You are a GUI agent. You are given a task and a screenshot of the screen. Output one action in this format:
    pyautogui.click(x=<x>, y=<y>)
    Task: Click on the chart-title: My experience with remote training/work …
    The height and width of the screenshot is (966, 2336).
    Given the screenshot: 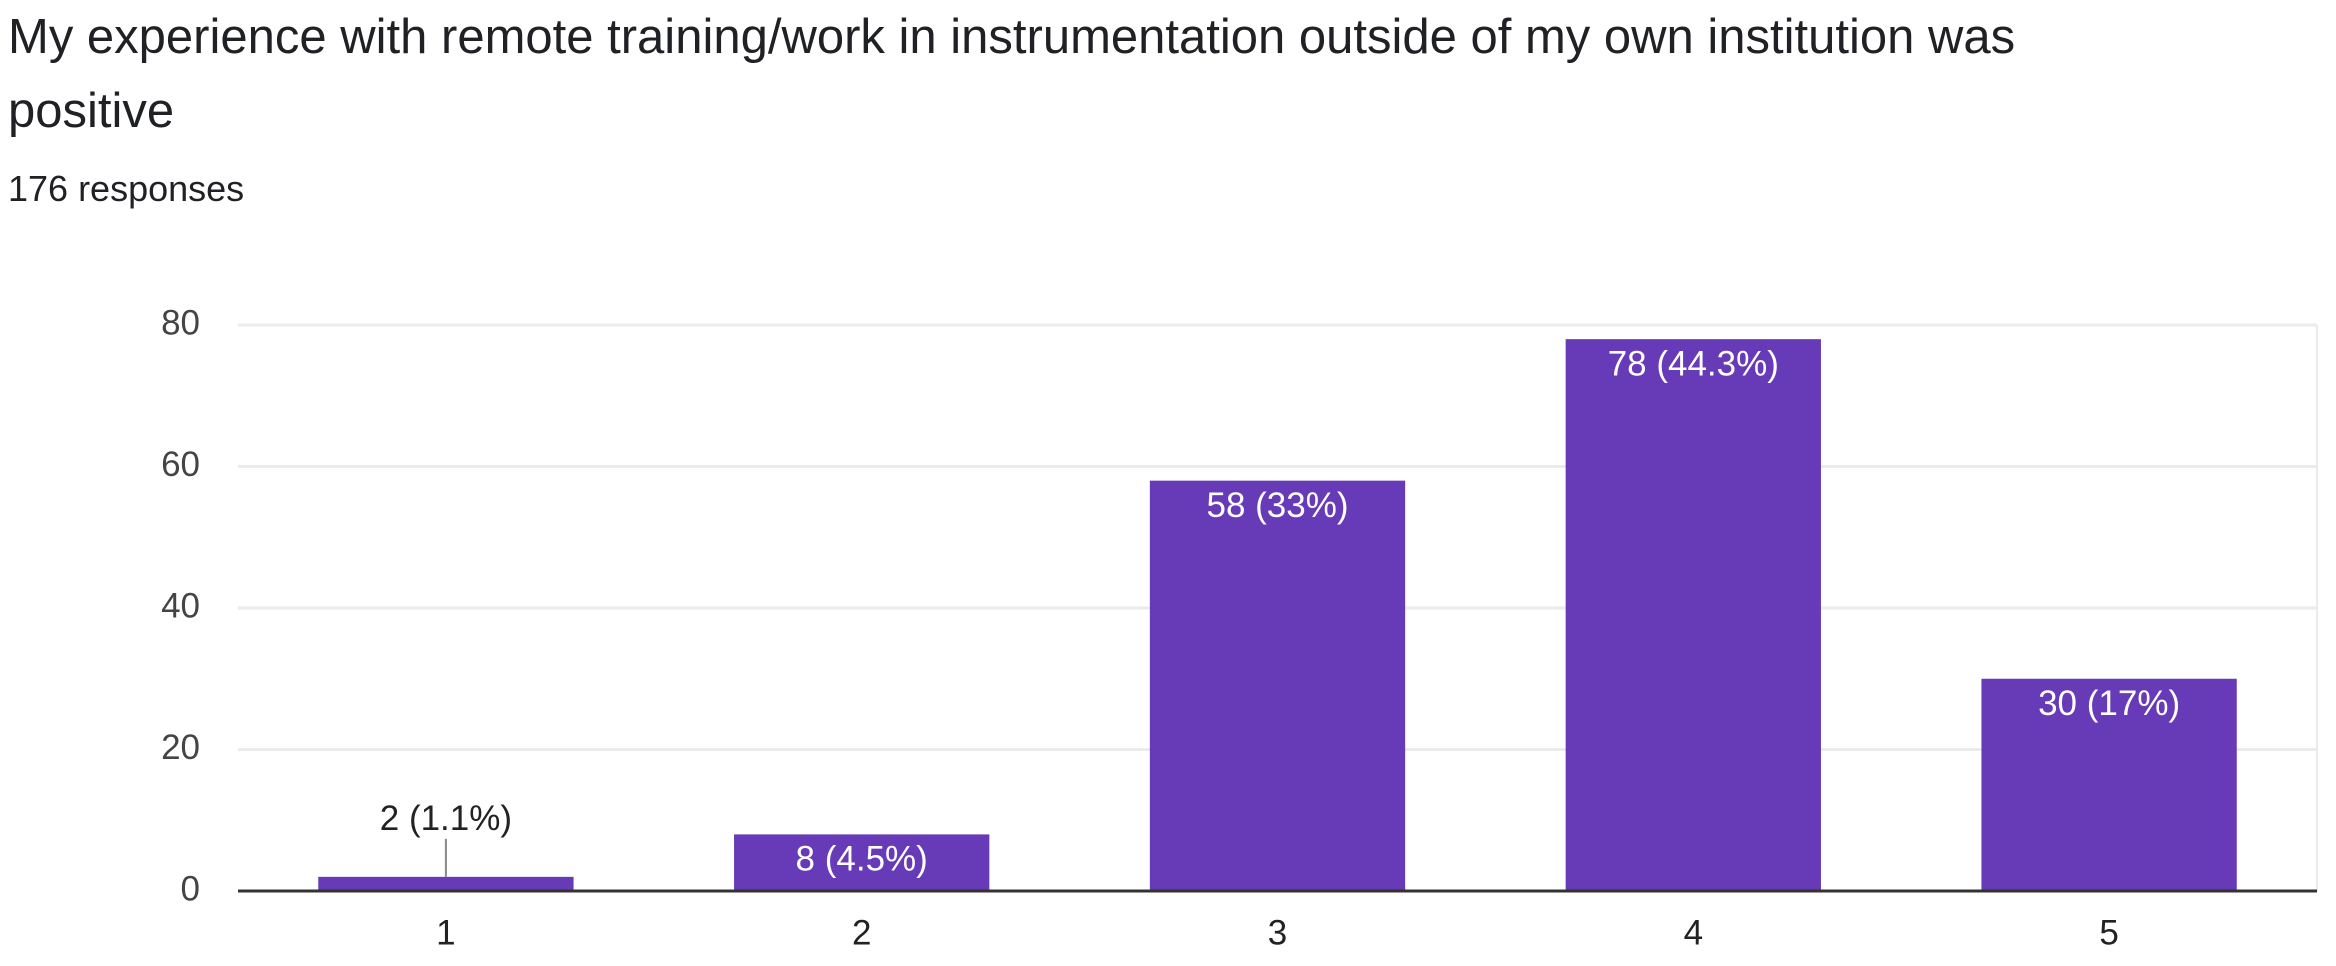 What is the action you would take?
    pyautogui.click(x=1012, y=74)
    